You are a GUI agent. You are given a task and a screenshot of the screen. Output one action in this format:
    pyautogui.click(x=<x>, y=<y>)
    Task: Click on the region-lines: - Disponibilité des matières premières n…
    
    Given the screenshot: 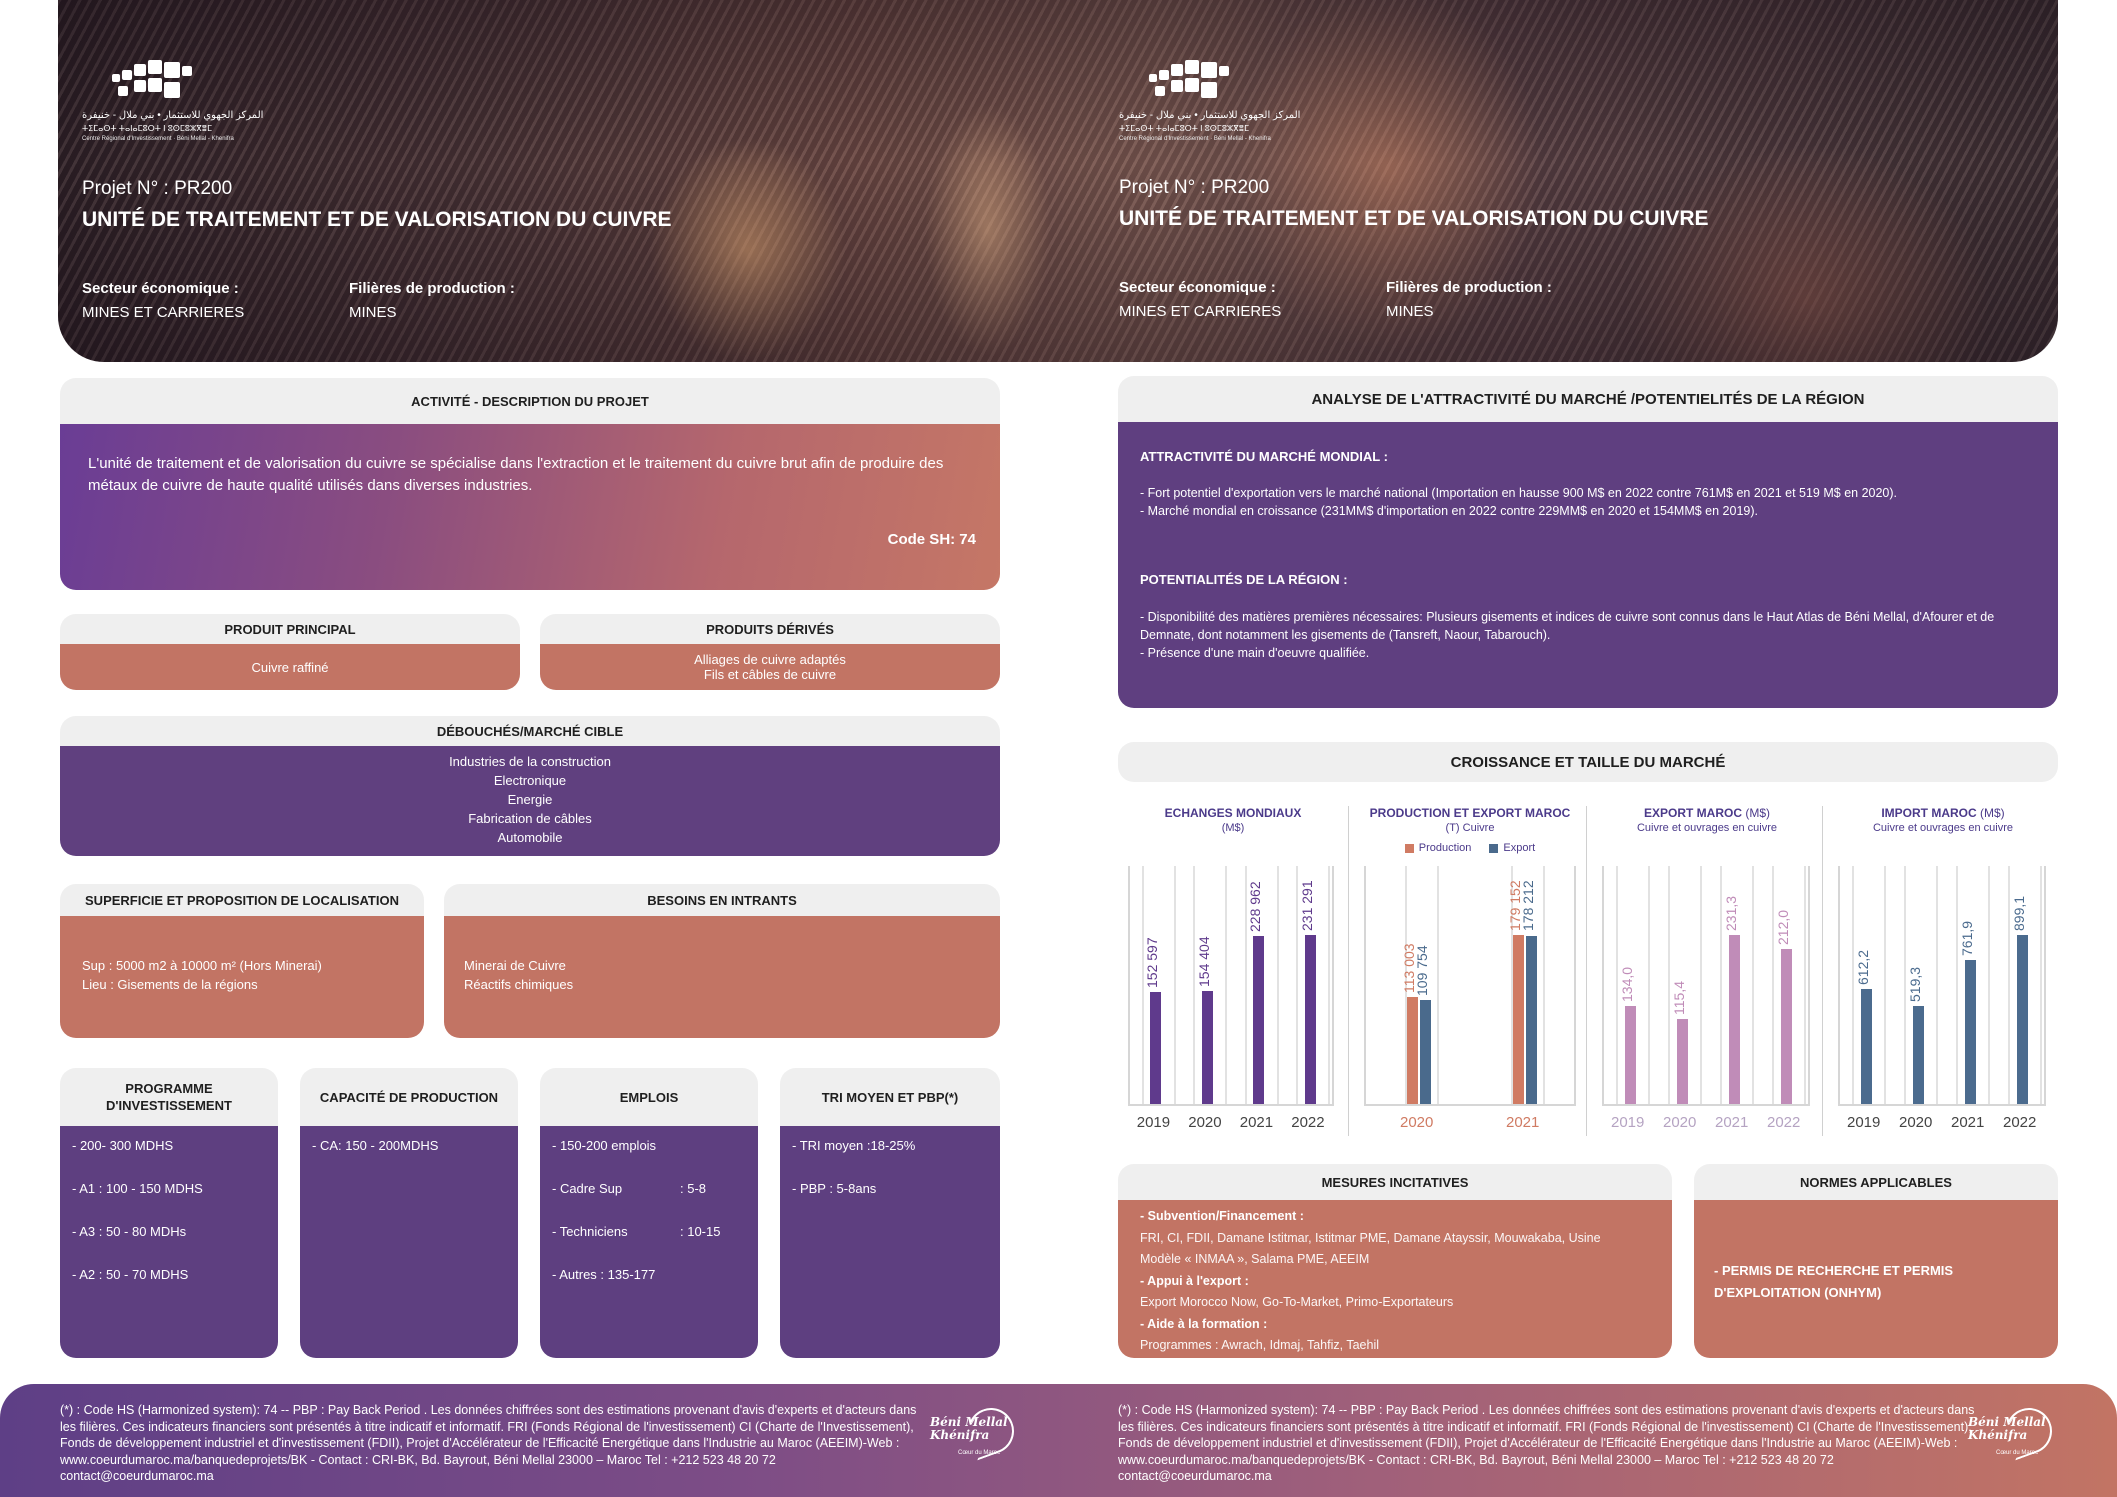 What is the action you would take?
    pyautogui.click(x=1590, y=635)
    